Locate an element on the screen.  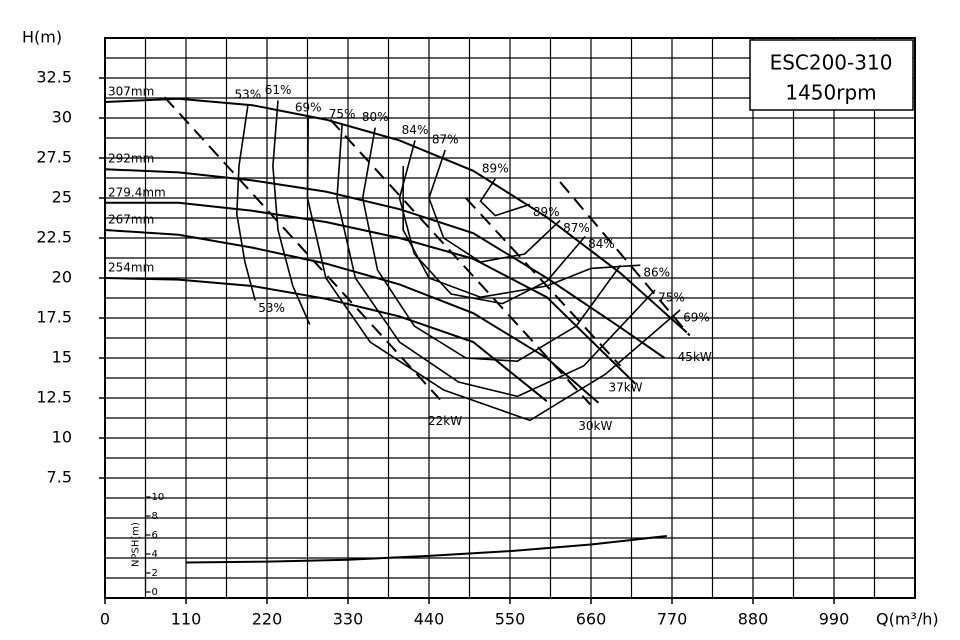
x-tick-label: 660 is located at coordinates (591, 619).